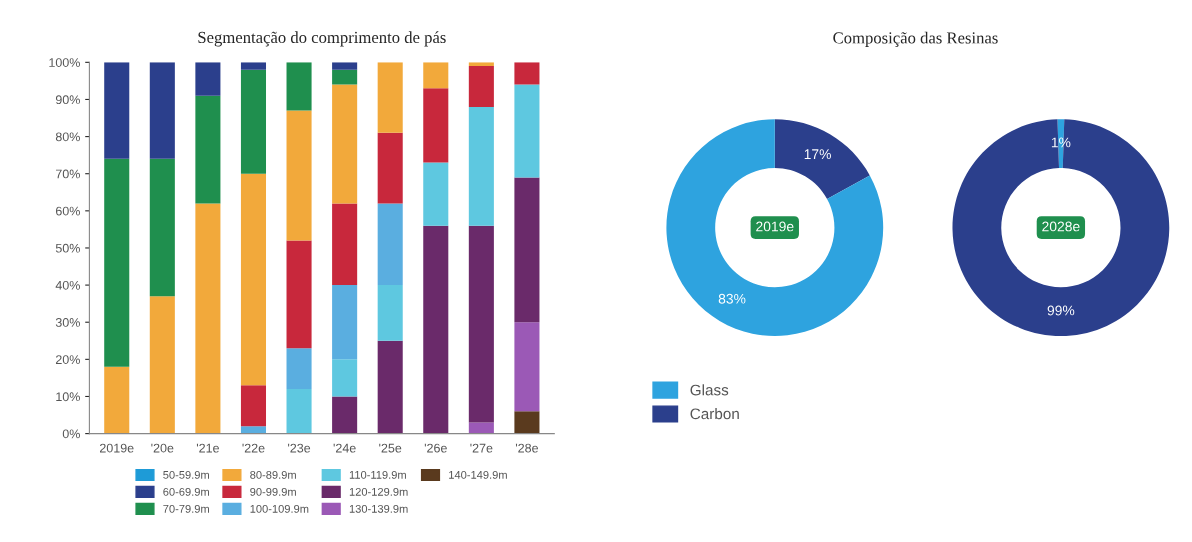  What do you see at coordinates (299, 448) in the screenshot?
I see `x-tick-label: '23e` at bounding box center [299, 448].